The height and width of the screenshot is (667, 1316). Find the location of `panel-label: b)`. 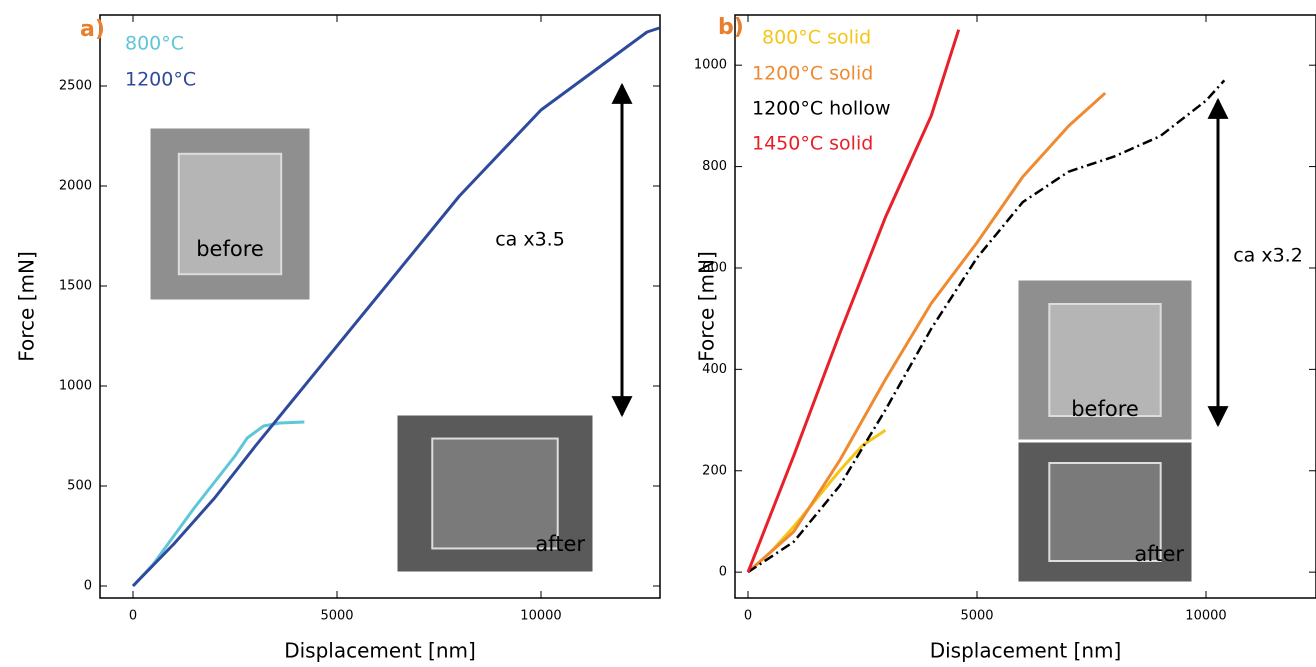

panel-label: b) is located at coordinates (731, 27).